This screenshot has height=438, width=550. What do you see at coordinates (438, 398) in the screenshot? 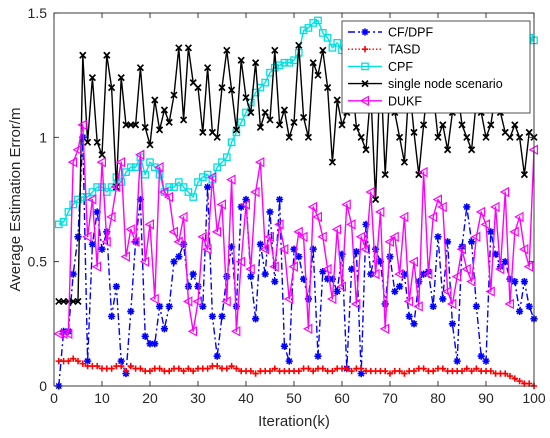
I see `x-tick-label: 80` at bounding box center [438, 398].